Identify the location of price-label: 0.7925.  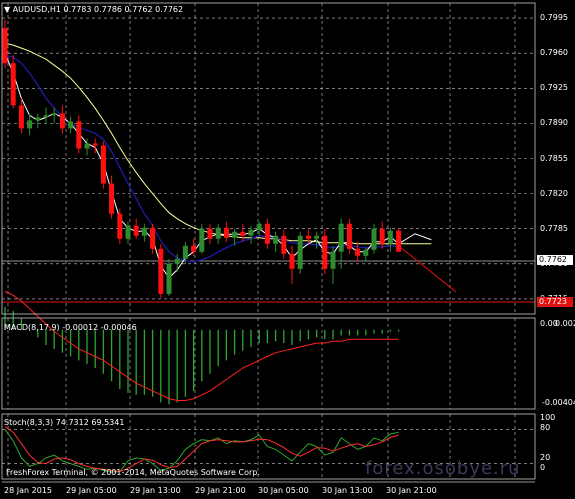
(554, 88).